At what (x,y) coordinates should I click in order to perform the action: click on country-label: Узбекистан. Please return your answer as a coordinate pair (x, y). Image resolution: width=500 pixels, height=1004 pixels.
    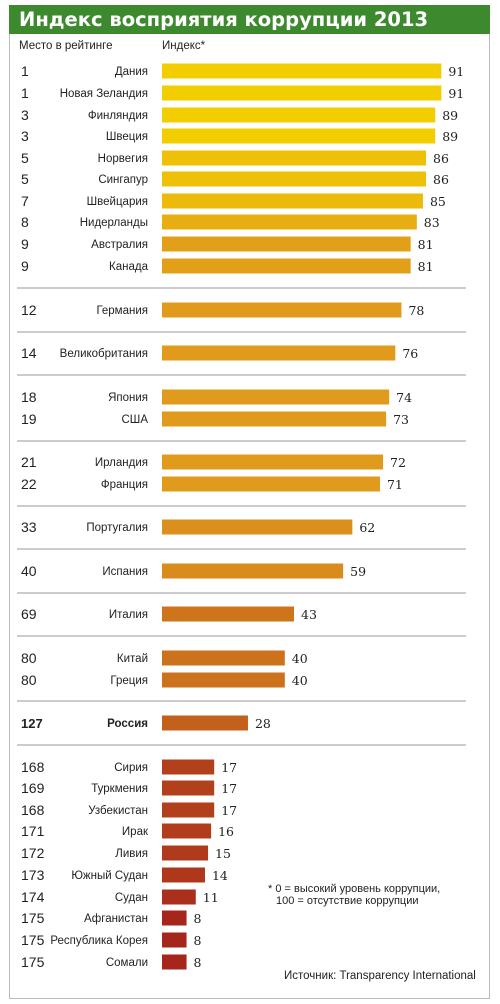
    Looking at the image, I should click on (118, 811).